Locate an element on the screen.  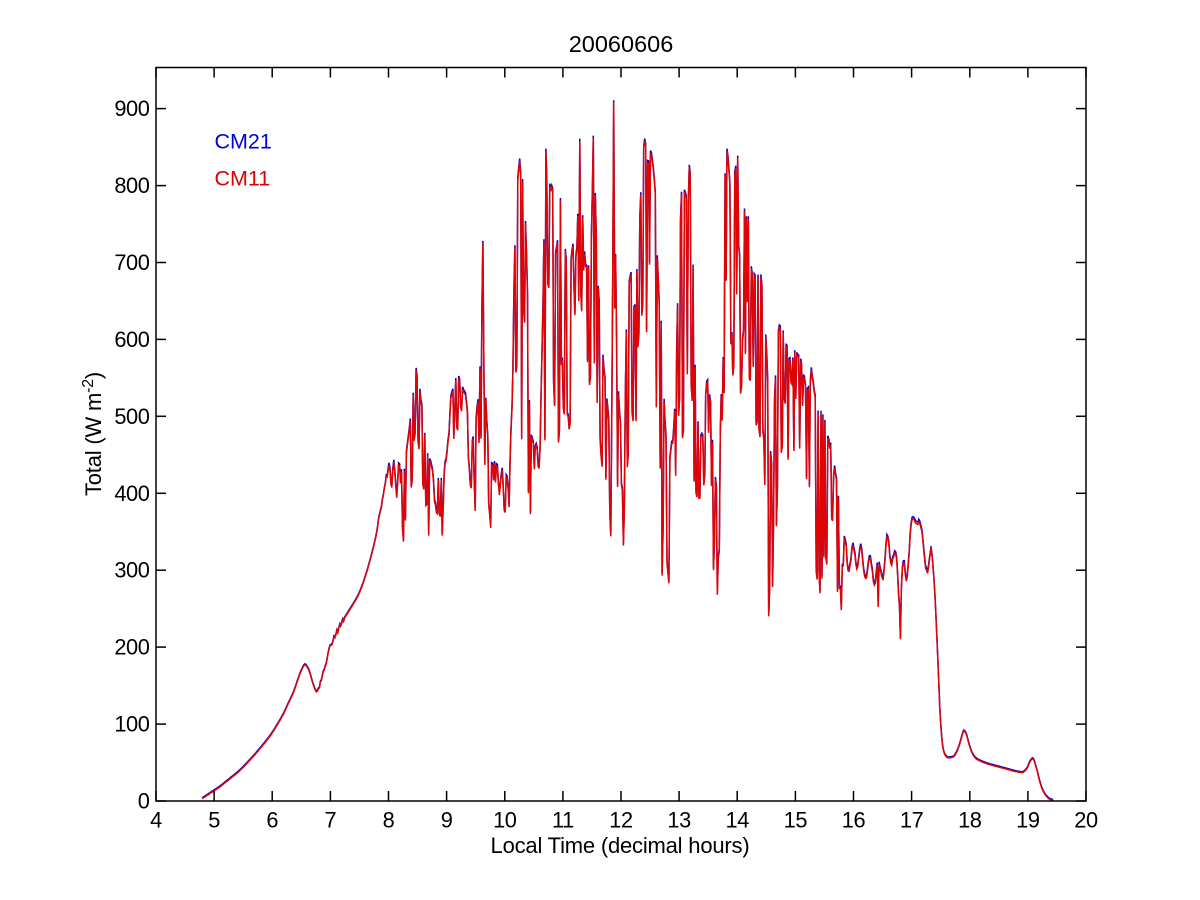
svg-text: 12 is located at coordinates (621, 820).